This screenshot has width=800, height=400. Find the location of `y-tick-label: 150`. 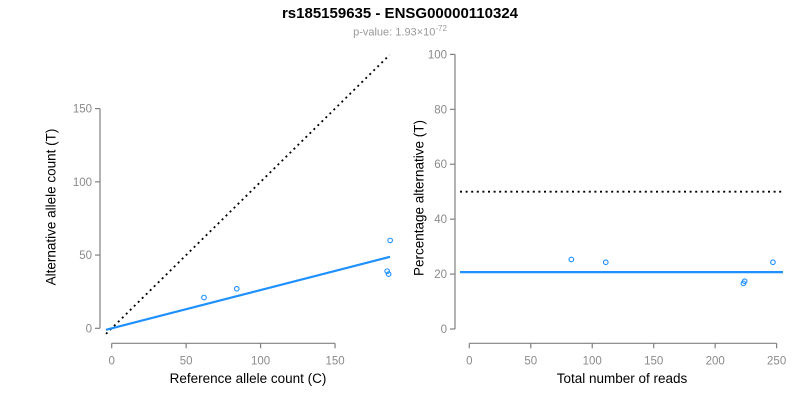

y-tick-label: 150 is located at coordinates (82, 110).